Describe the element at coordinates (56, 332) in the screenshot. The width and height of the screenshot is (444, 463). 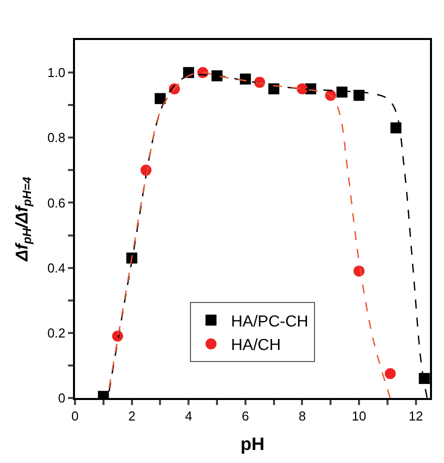
I see `y-tick-label: 0.2` at that location.